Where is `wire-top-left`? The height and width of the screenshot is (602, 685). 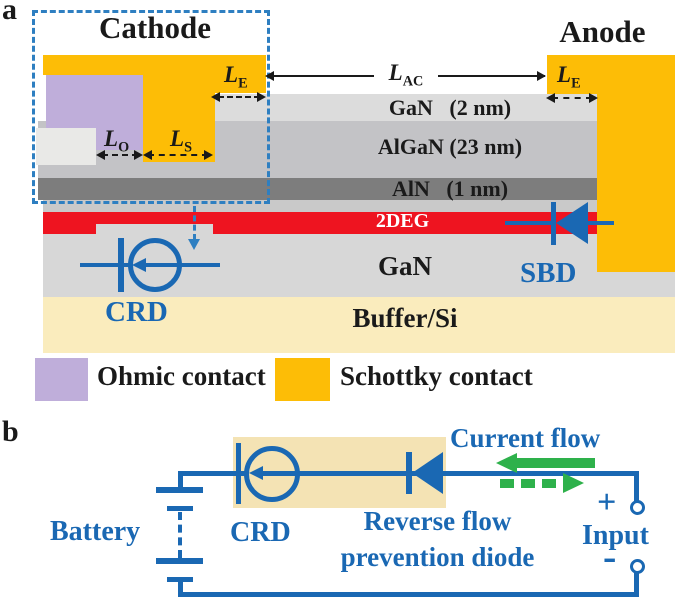
wire-top-left is located at coordinates (212, 473).